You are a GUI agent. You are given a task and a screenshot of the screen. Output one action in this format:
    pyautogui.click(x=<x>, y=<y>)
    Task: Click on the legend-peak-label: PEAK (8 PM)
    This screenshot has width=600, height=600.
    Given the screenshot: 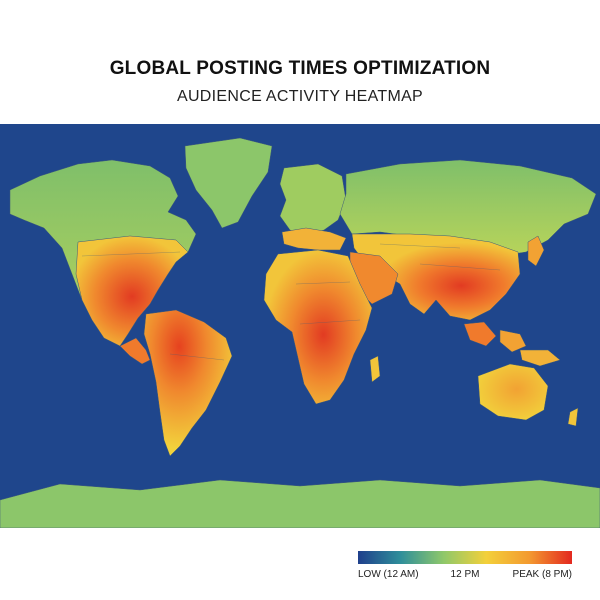 What is the action you would take?
    pyautogui.click(x=542, y=574)
    